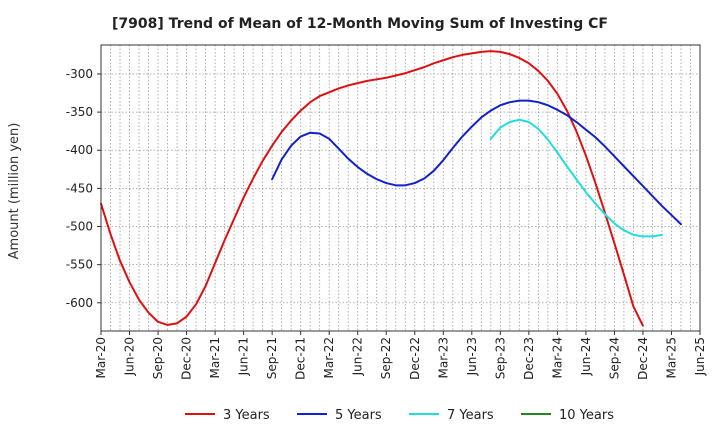  I want to click on legend-label-7-years: 7 Years, so click(470, 415).